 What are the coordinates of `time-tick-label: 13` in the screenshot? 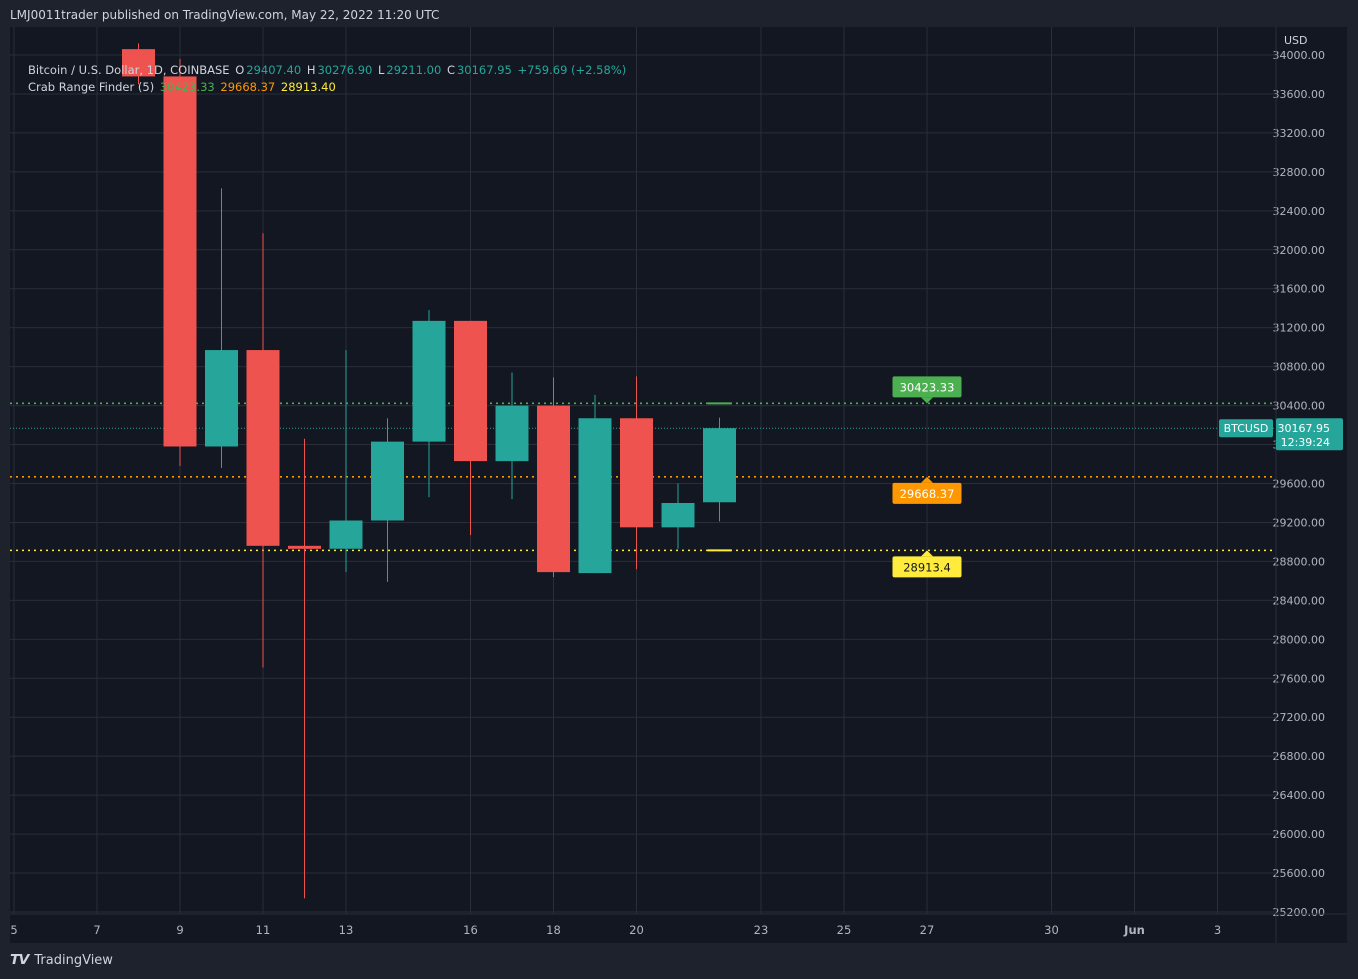 It's located at (346, 930).